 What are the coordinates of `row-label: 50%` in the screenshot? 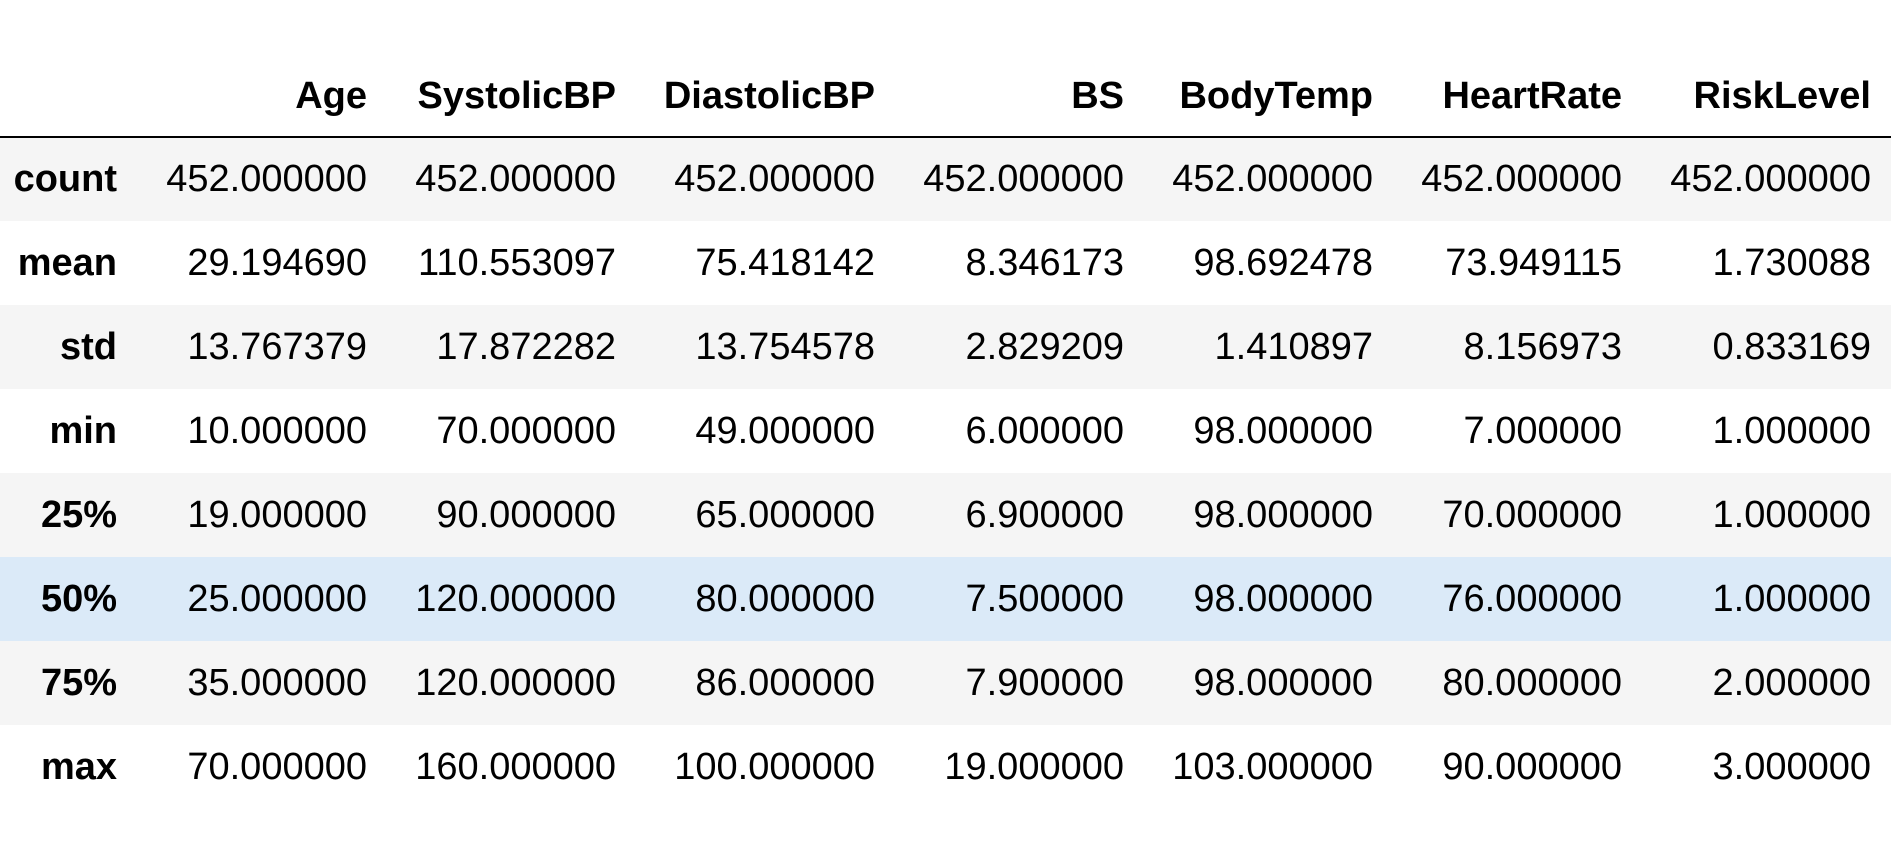 It's located at (78, 598).